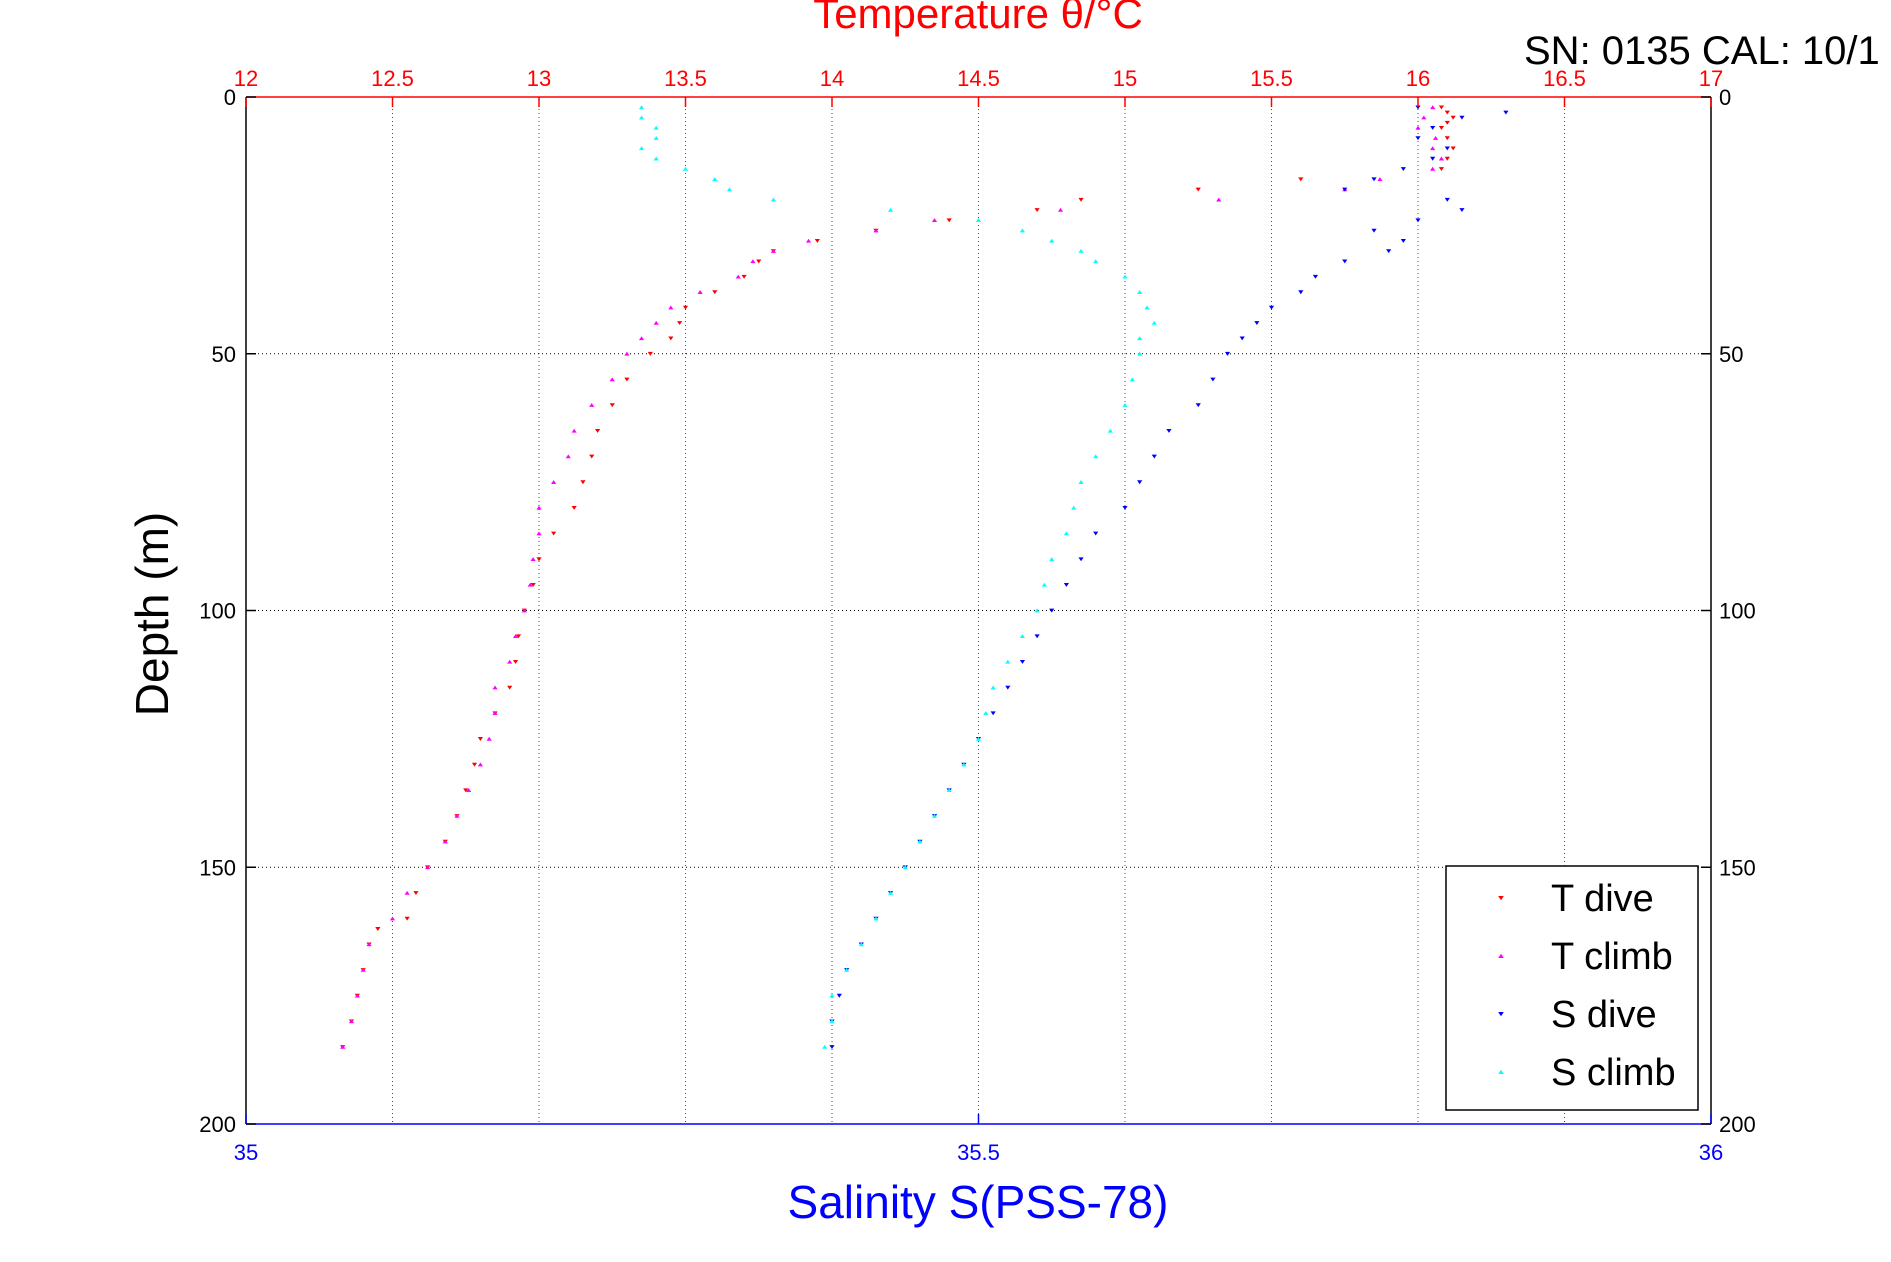 The height and width of the screenshot is (1262, 1891). I want to click on salinity-axis-label: Salinity S(PSS-78), so click(978, 1202).